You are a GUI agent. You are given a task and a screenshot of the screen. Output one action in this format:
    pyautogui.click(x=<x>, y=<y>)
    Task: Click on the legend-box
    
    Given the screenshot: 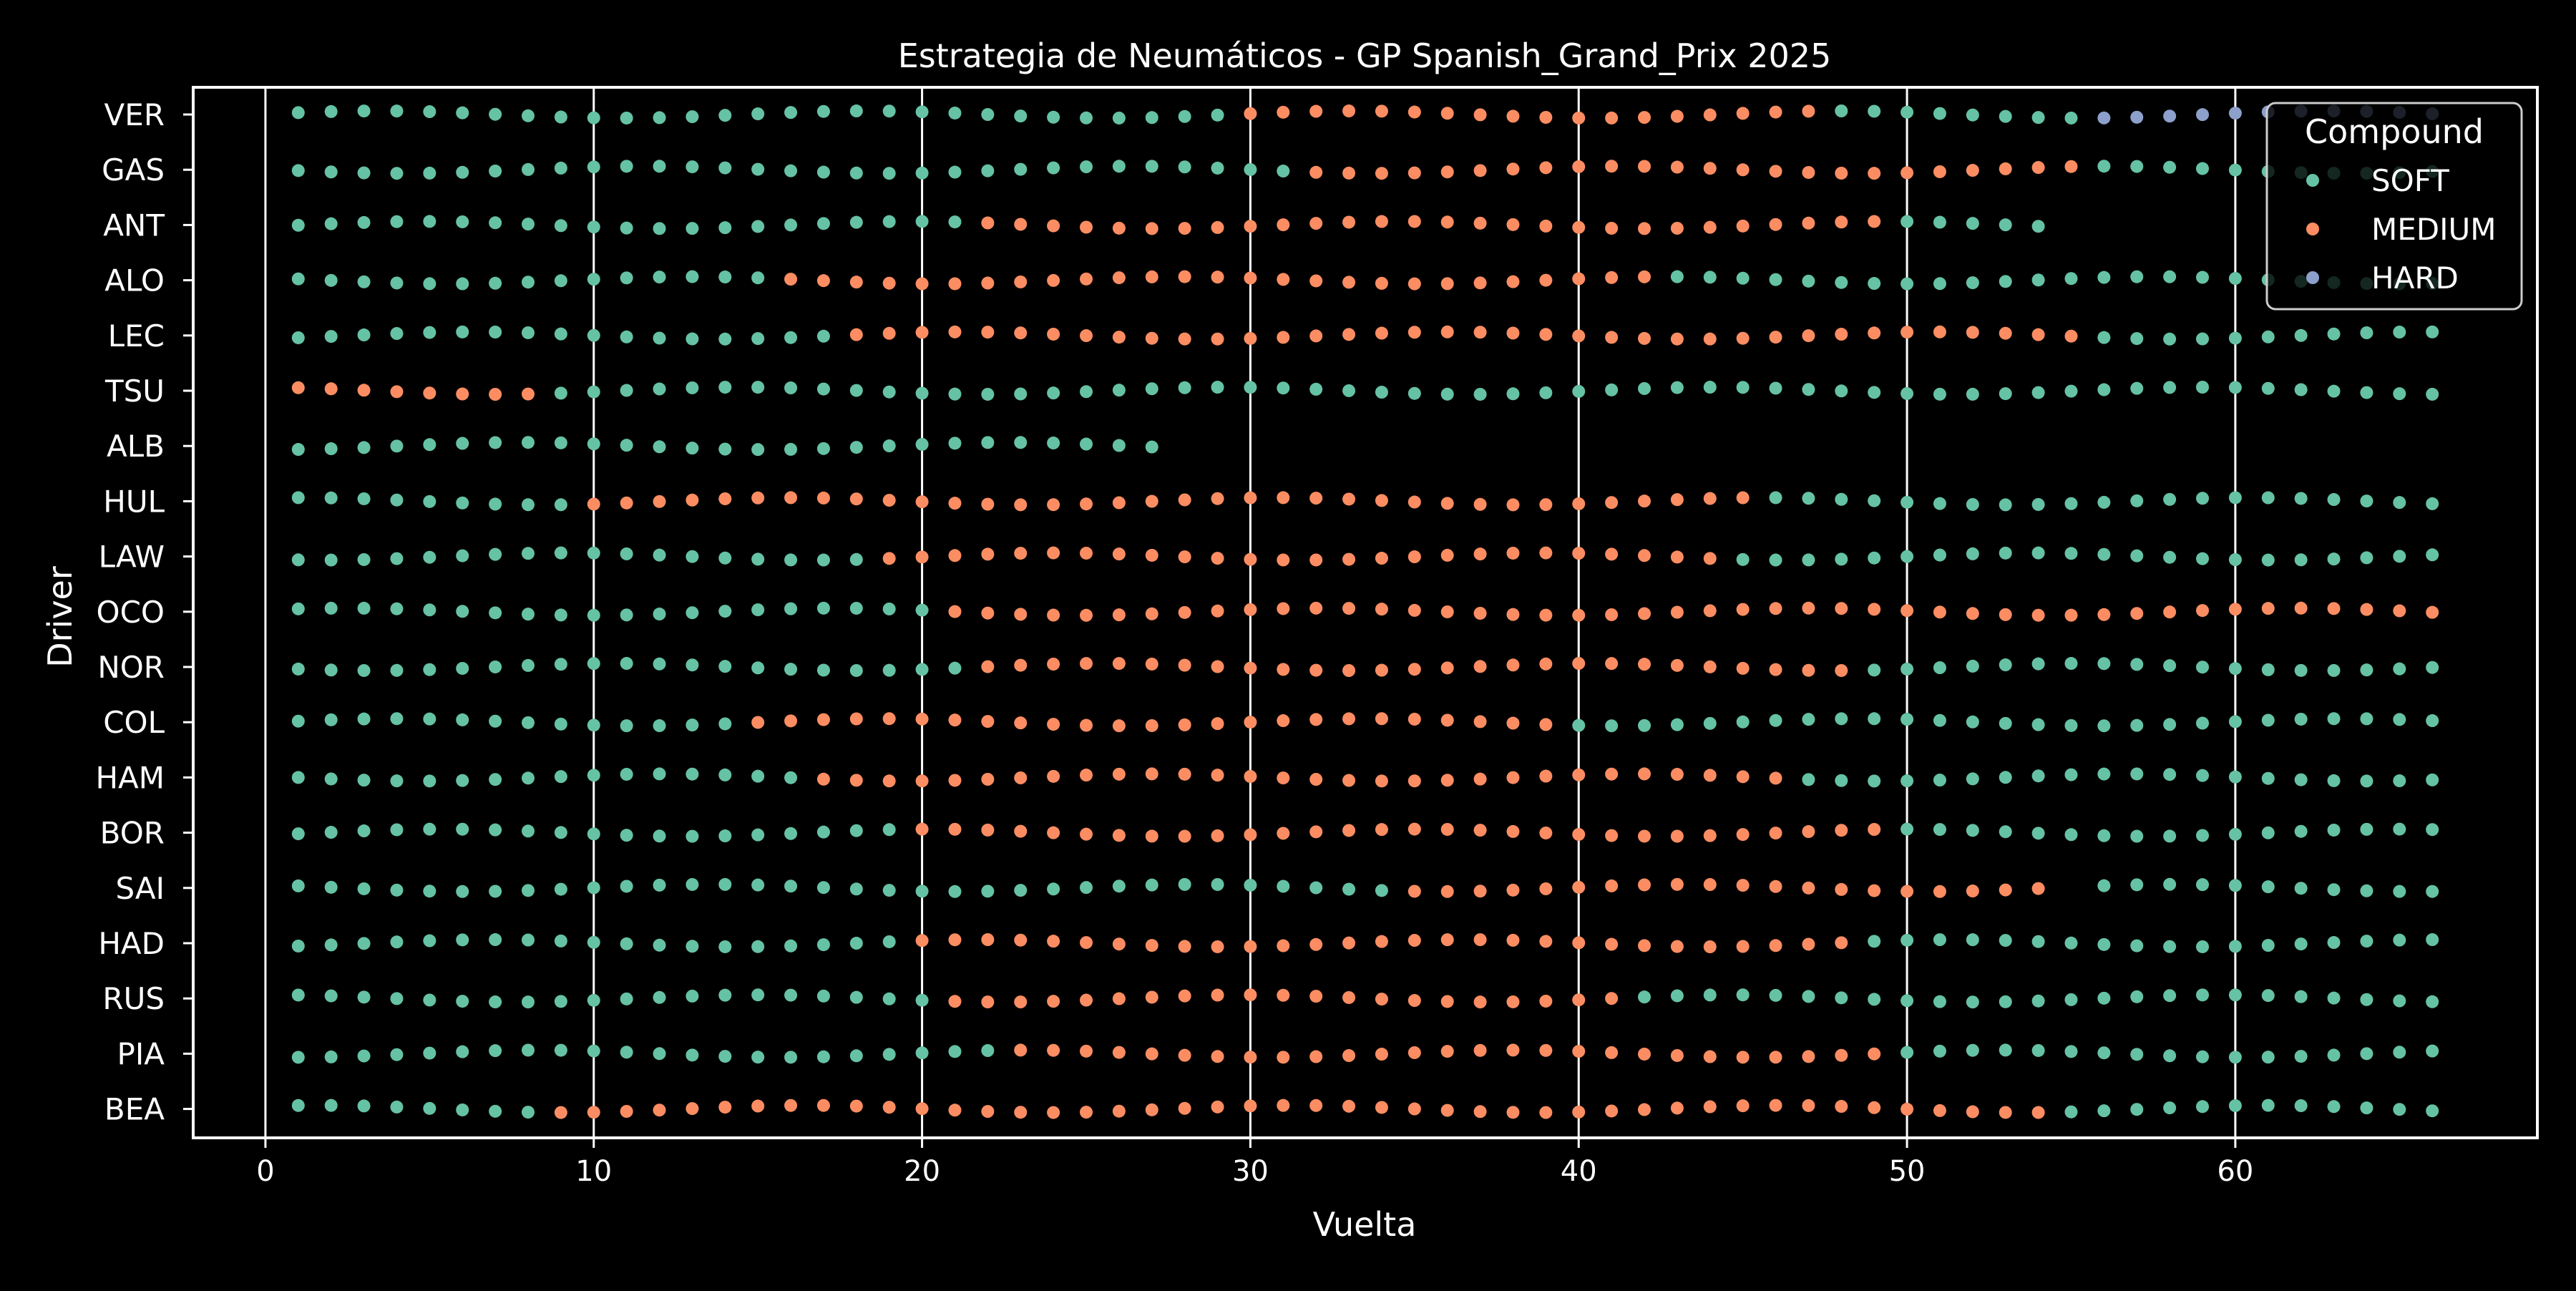 What is the action you would take?
    pyautogui.click(x=2394, y=206)
    